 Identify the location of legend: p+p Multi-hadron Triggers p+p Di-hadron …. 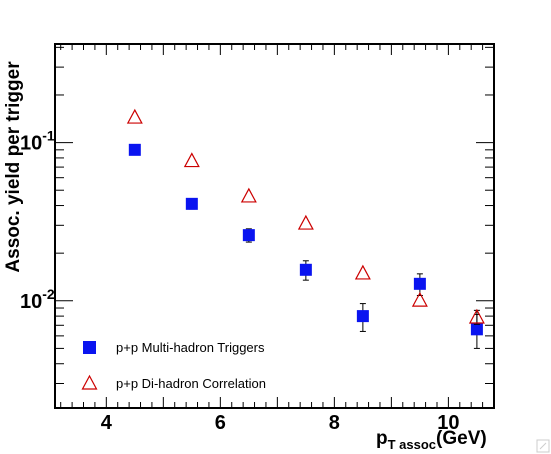
(173, 365).